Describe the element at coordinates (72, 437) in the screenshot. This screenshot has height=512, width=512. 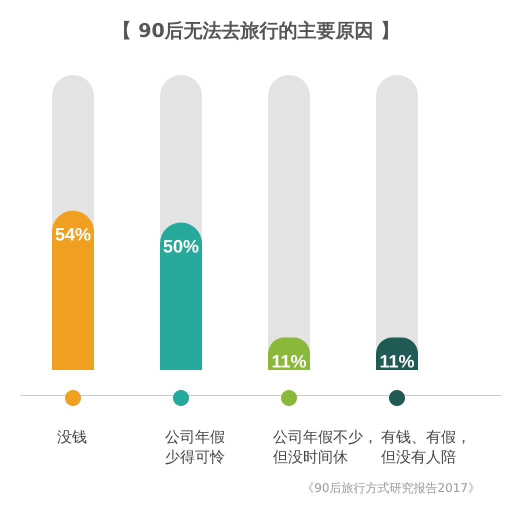
I see `x-tick-label: 没钱` at that location.